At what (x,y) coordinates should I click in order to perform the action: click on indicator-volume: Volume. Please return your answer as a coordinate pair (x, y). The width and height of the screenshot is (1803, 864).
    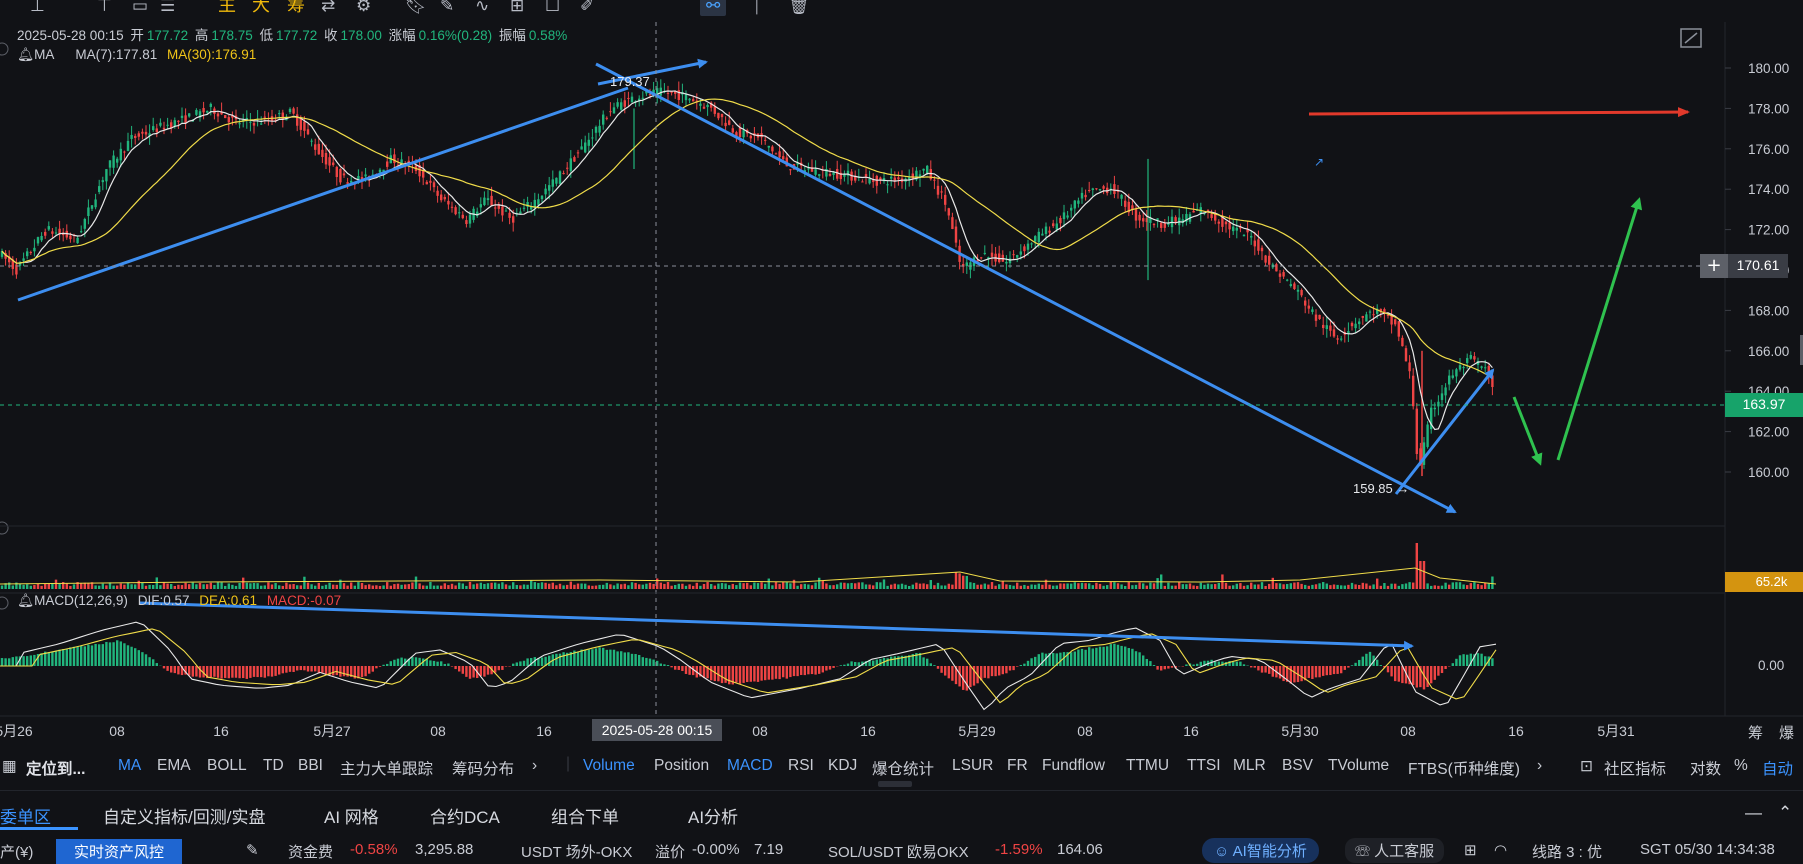
    Looking at the image, I should click on (609, 766).